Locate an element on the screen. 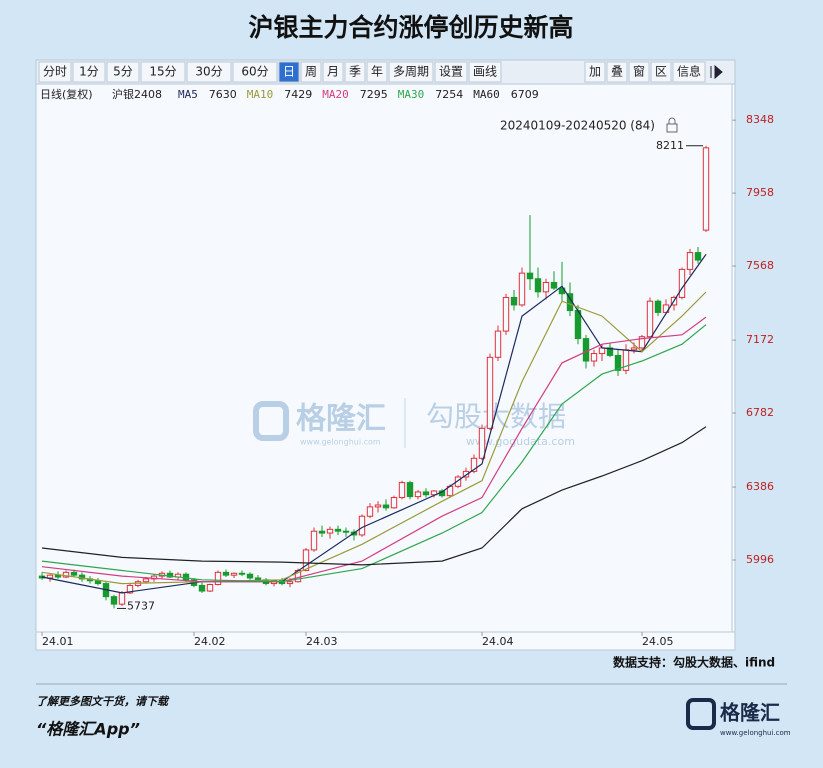 Image resolution: width=823 pixels, height=768 pixels. x-tick-label: 24.05 is located at coordinates (658, 641).